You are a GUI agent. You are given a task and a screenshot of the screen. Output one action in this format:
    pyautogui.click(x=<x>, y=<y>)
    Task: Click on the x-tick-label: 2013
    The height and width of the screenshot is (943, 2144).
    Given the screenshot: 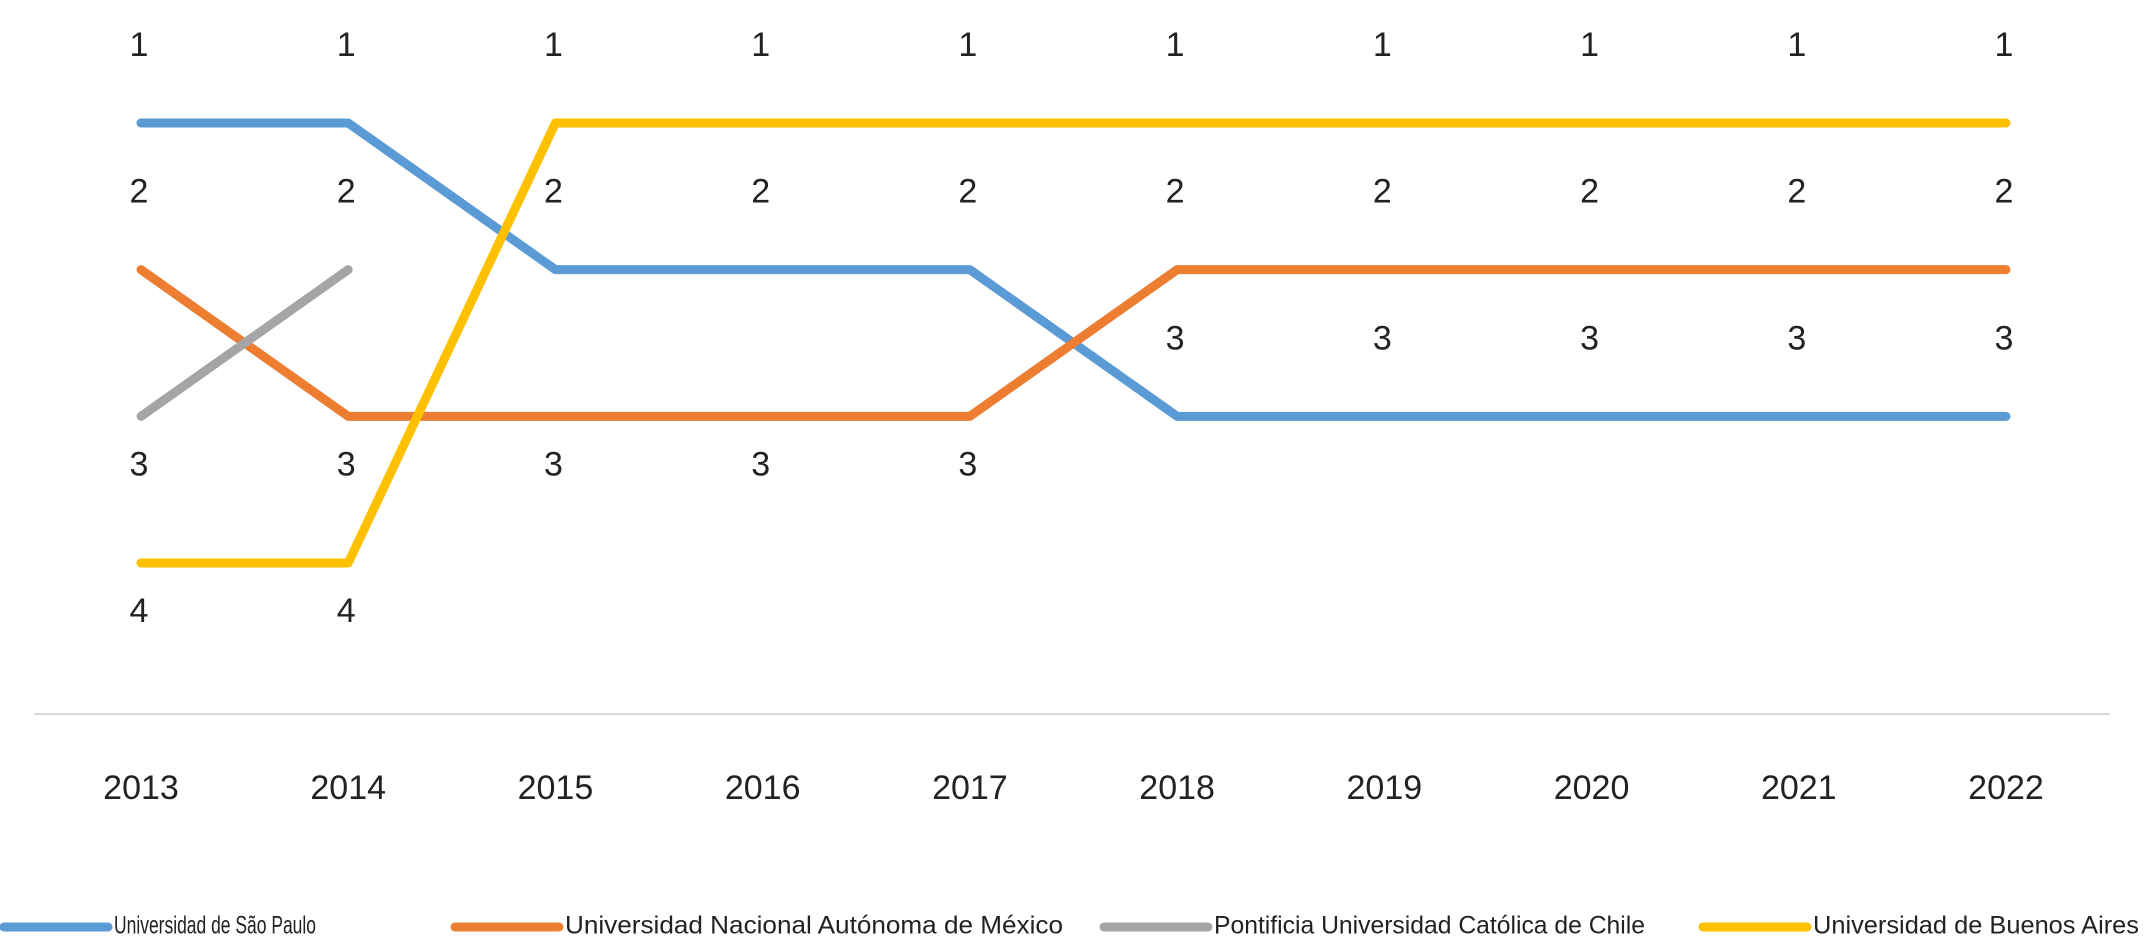 What is the action you would take?
    pyautogui.click(x=141, y=788)
    